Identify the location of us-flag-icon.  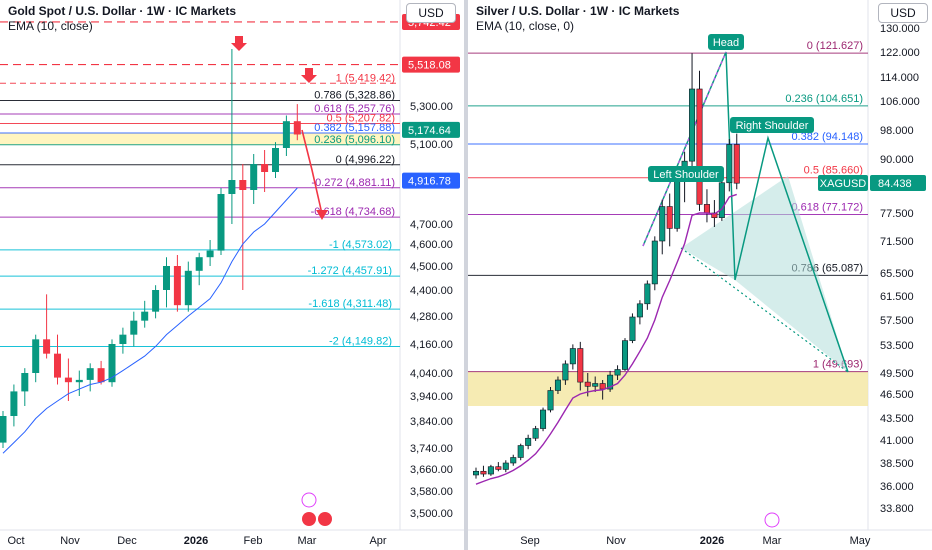
(309, 519).